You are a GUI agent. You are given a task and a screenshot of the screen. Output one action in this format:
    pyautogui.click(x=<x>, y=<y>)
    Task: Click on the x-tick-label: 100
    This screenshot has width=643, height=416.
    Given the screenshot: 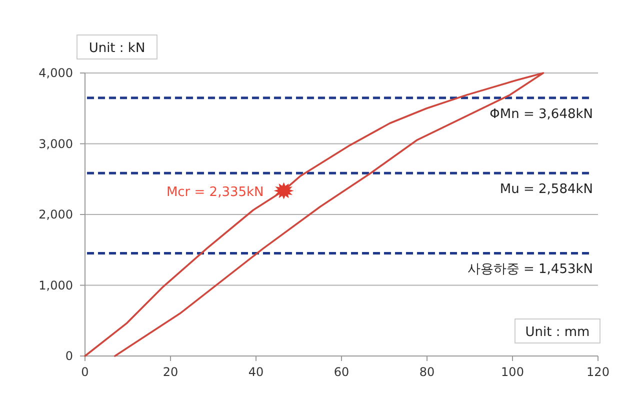 What is the action you would take?
    pyautogui.click(x=512, y=372)
    